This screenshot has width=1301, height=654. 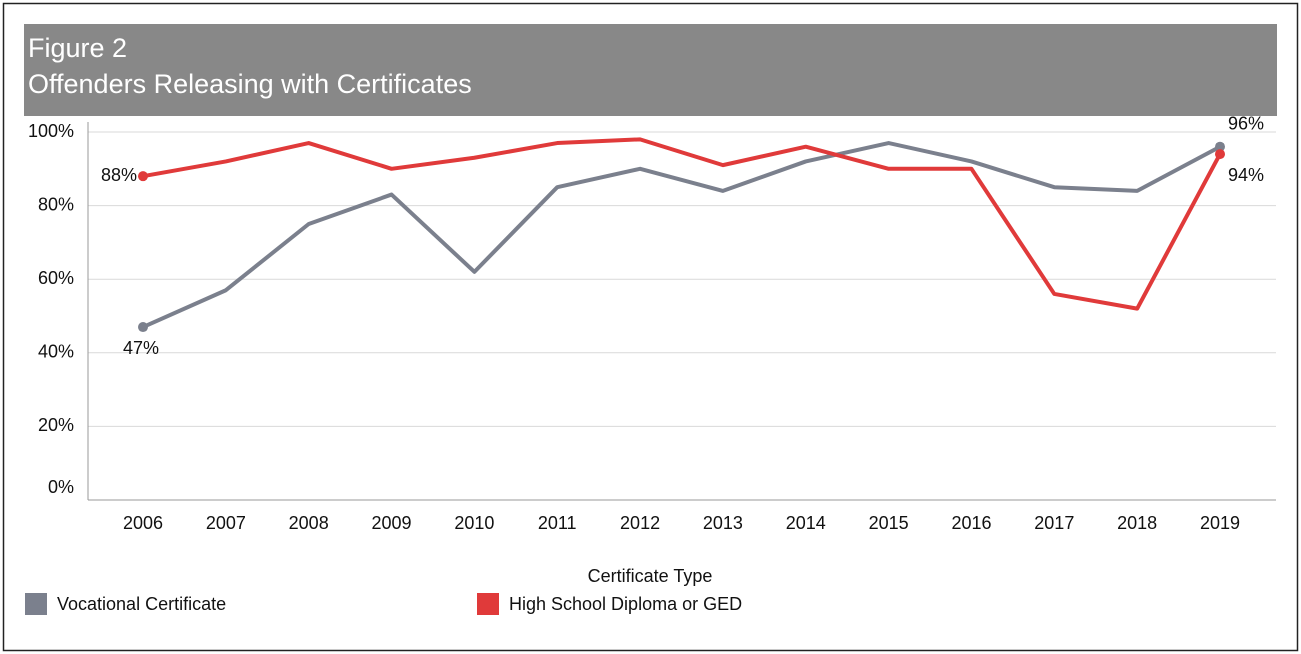 I want to click on title-banner, so click(x=650, y=70).